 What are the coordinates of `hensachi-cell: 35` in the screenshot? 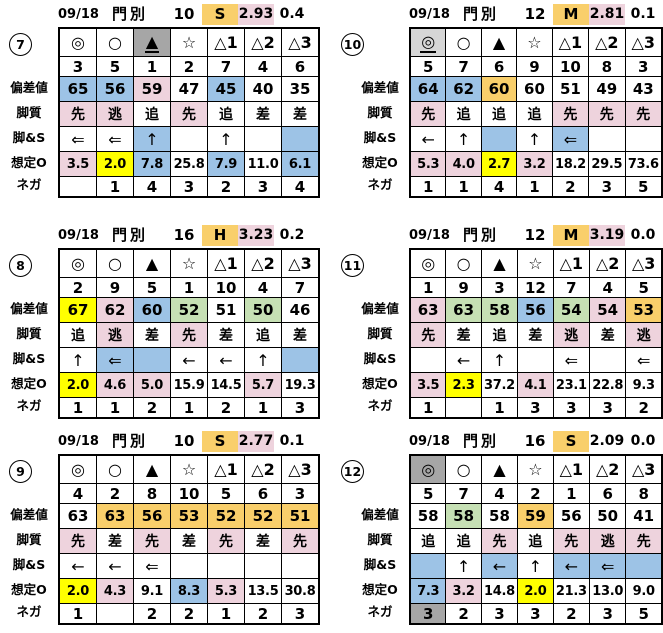 It's located at (300, 89).